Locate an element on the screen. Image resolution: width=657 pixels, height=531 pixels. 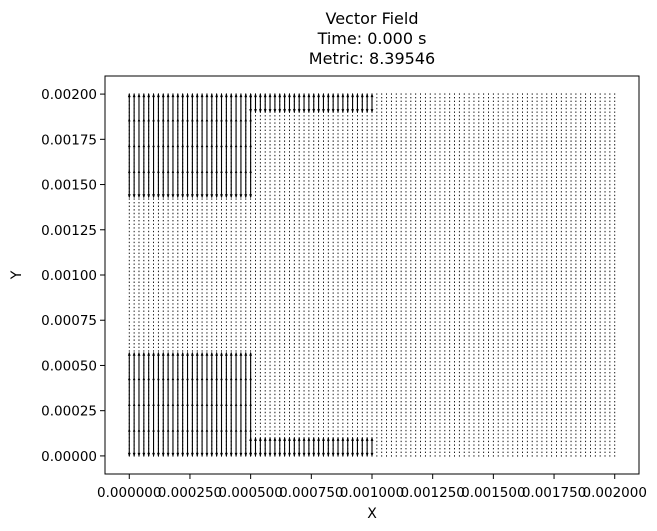
y-tick-label: 0.00000 is located at coordinates (69, 457).